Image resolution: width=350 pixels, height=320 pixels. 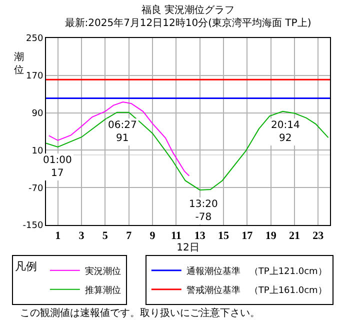 I want to click on y-tick-label: 90, so click(x=38, y=113).